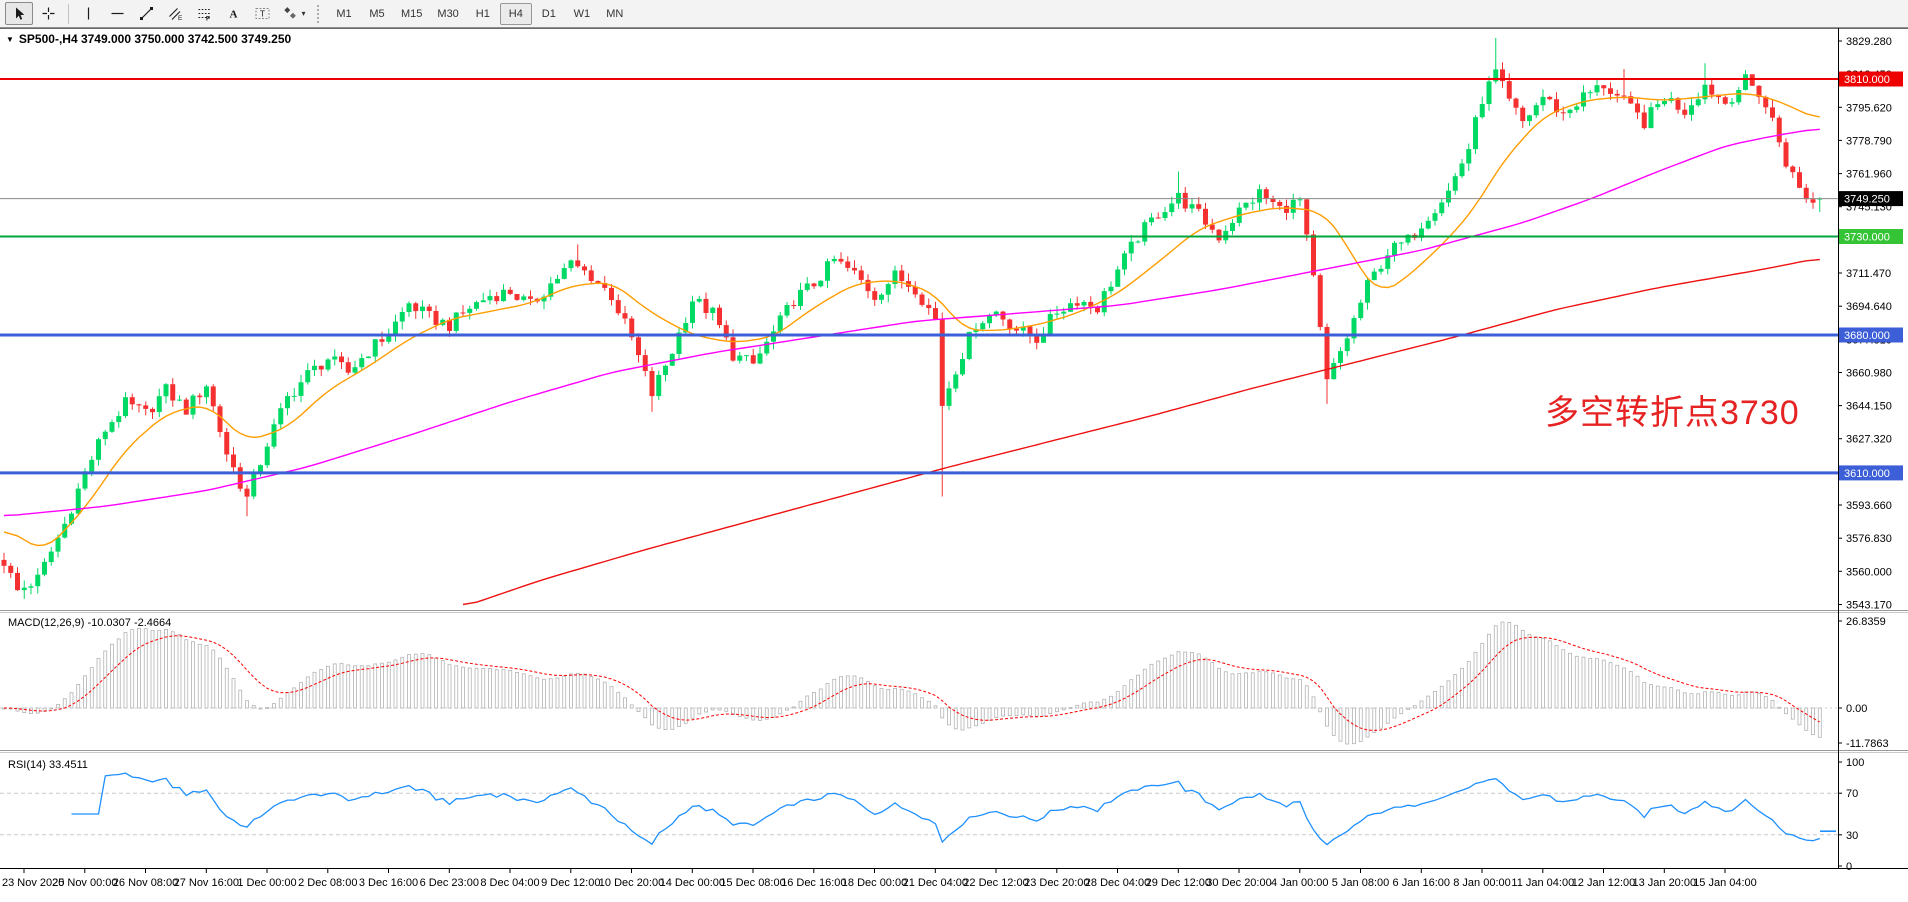  What do you see at coordinates (10, 39) in the screenshot?
I see `collapse-triangle-icon: ▼` at bounding box center [10, 39].